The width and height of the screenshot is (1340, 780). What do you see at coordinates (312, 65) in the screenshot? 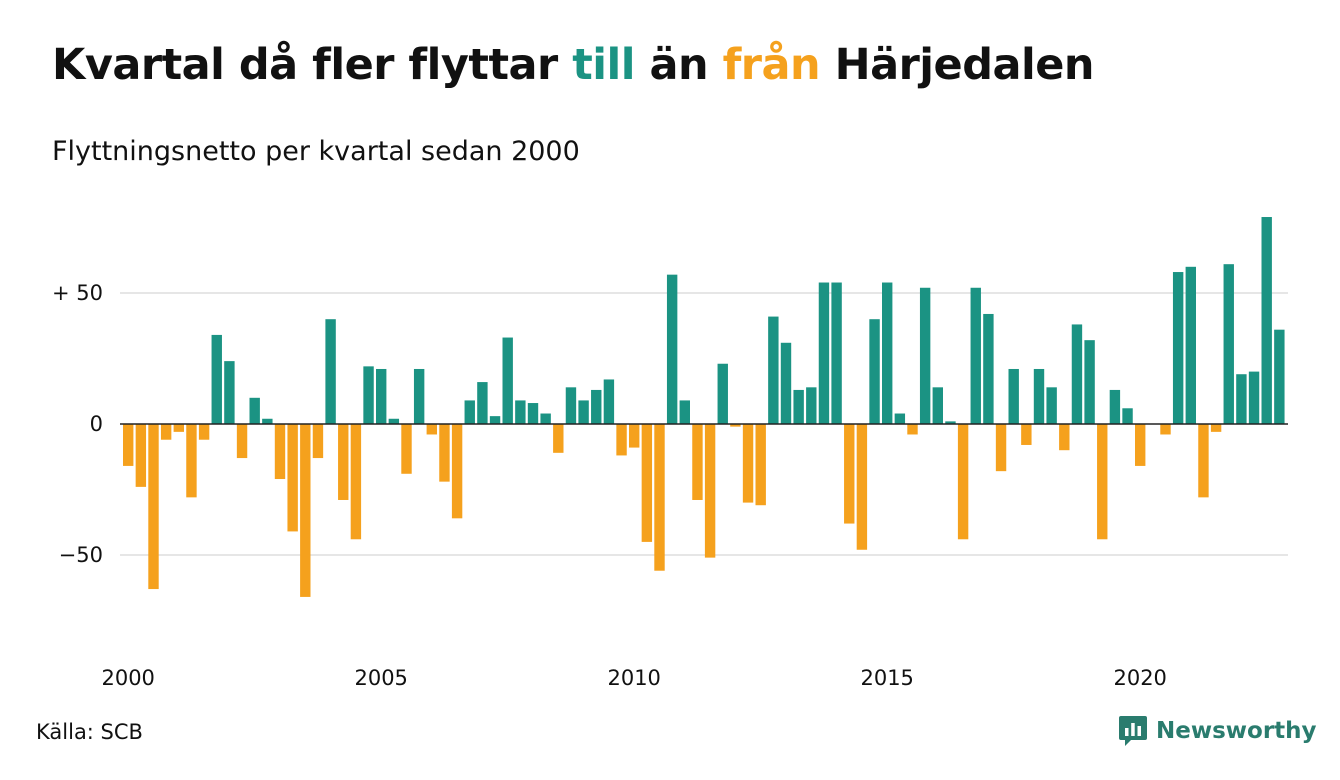
I see `title-part-1: Kvartal då fler flyttar` at bounding box center [312, 65].